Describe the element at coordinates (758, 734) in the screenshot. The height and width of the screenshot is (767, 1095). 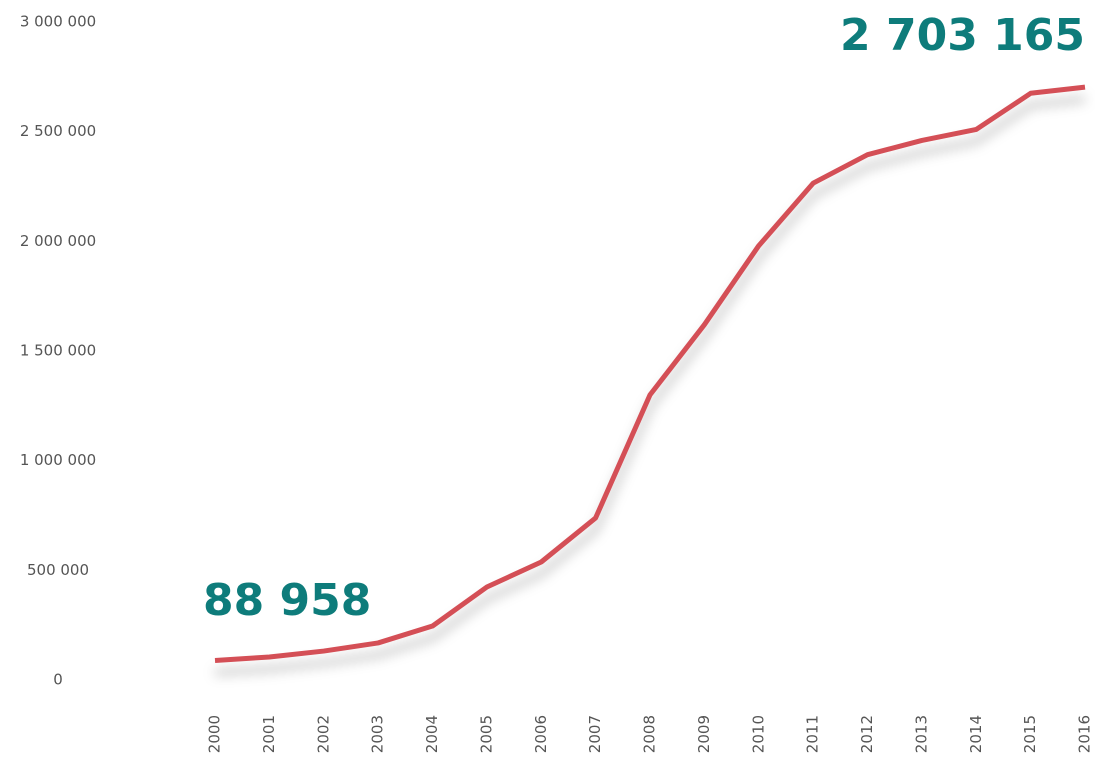
I see `x-tick-label: 2010` at that location.